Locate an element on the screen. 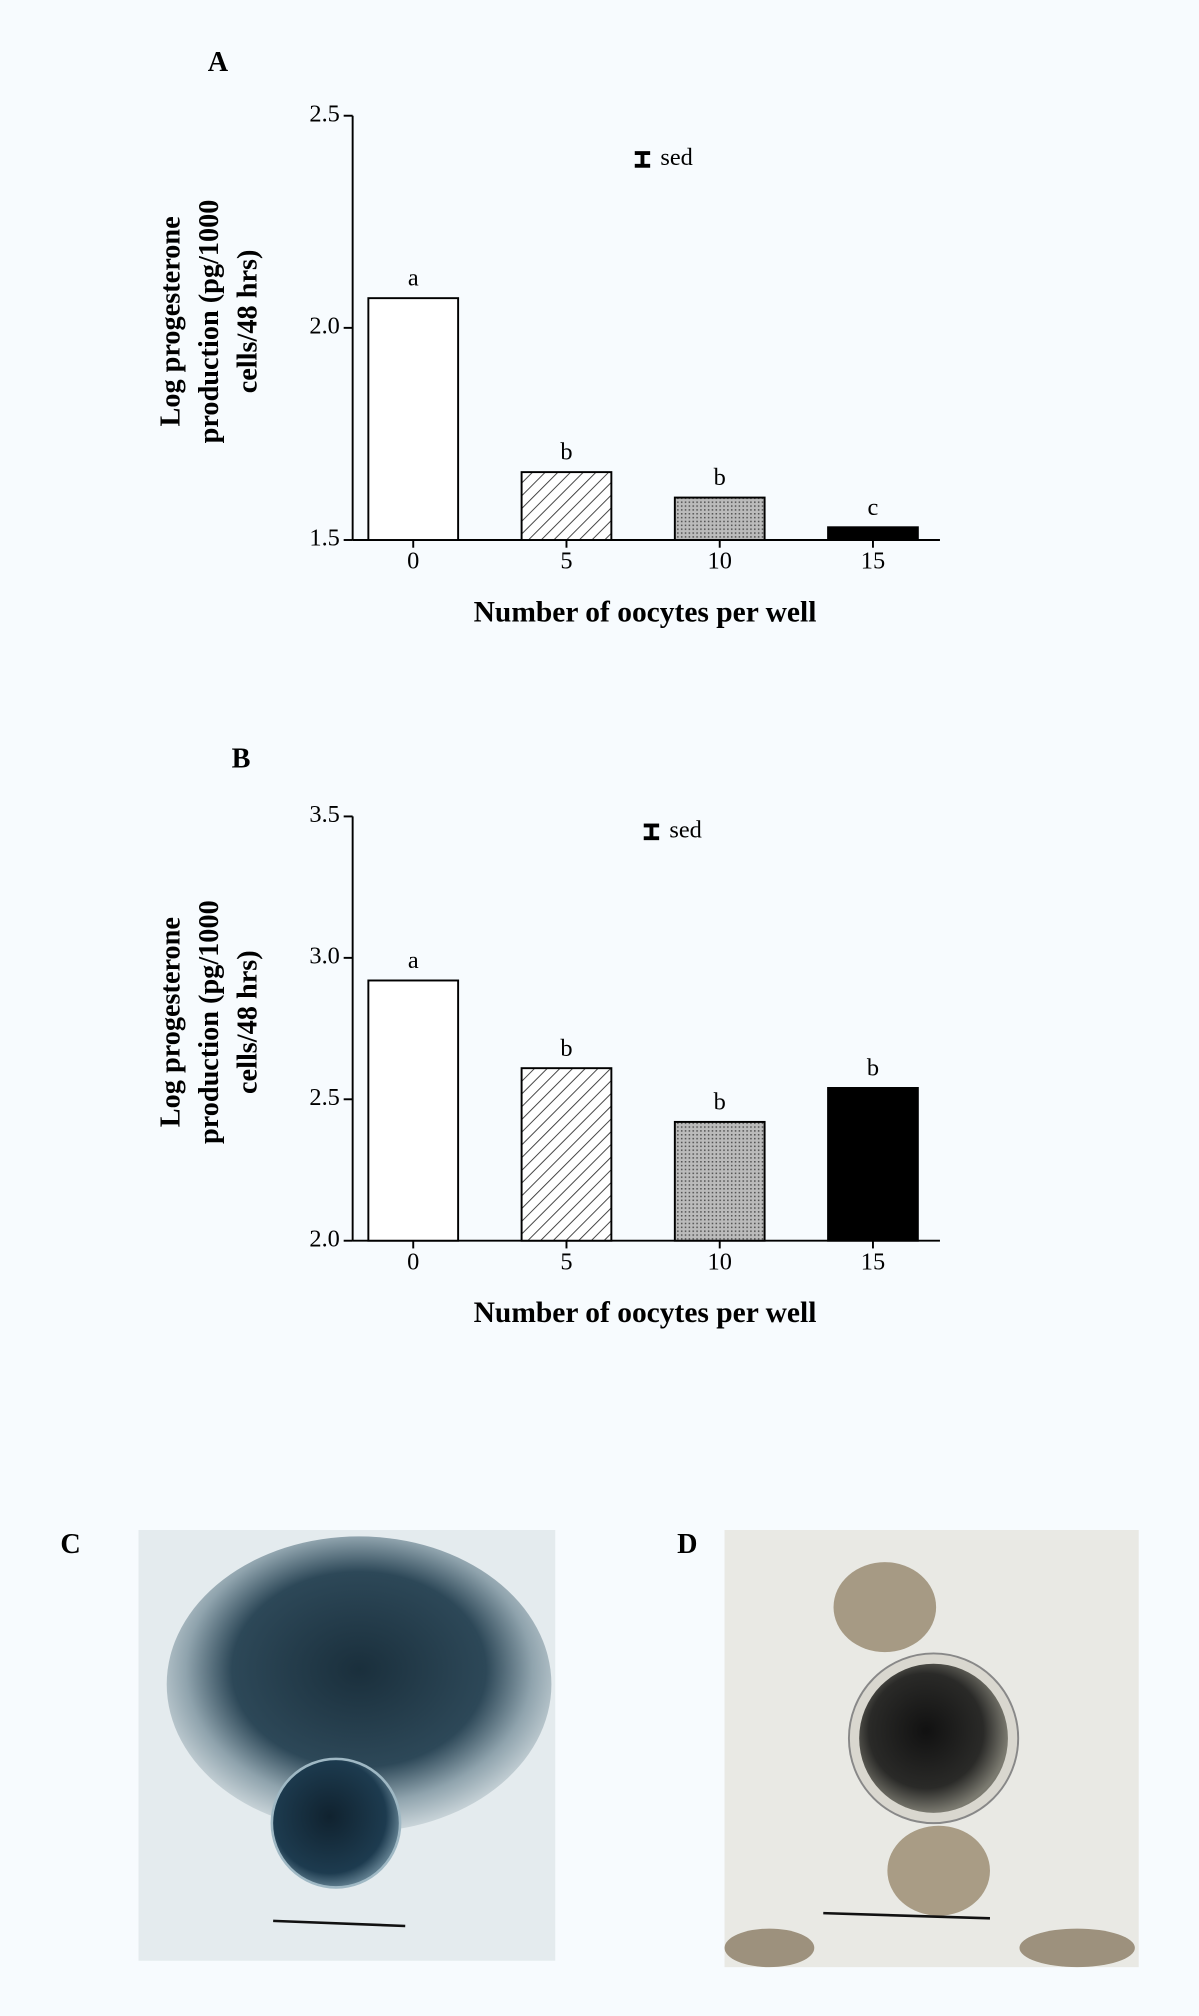 Image resolution: width=1199 pixels, height=2016 pixels. y-tick-label: 3.5 is located at coordinates (324, 814).